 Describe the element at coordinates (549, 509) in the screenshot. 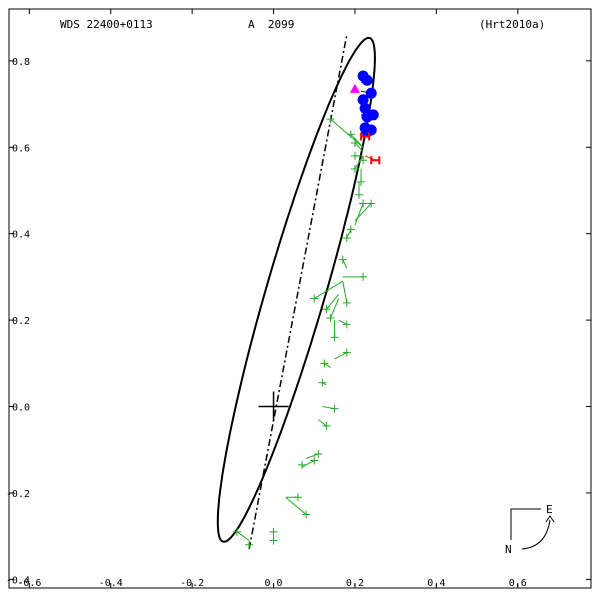

I see `compass-east-label: E` at that location.